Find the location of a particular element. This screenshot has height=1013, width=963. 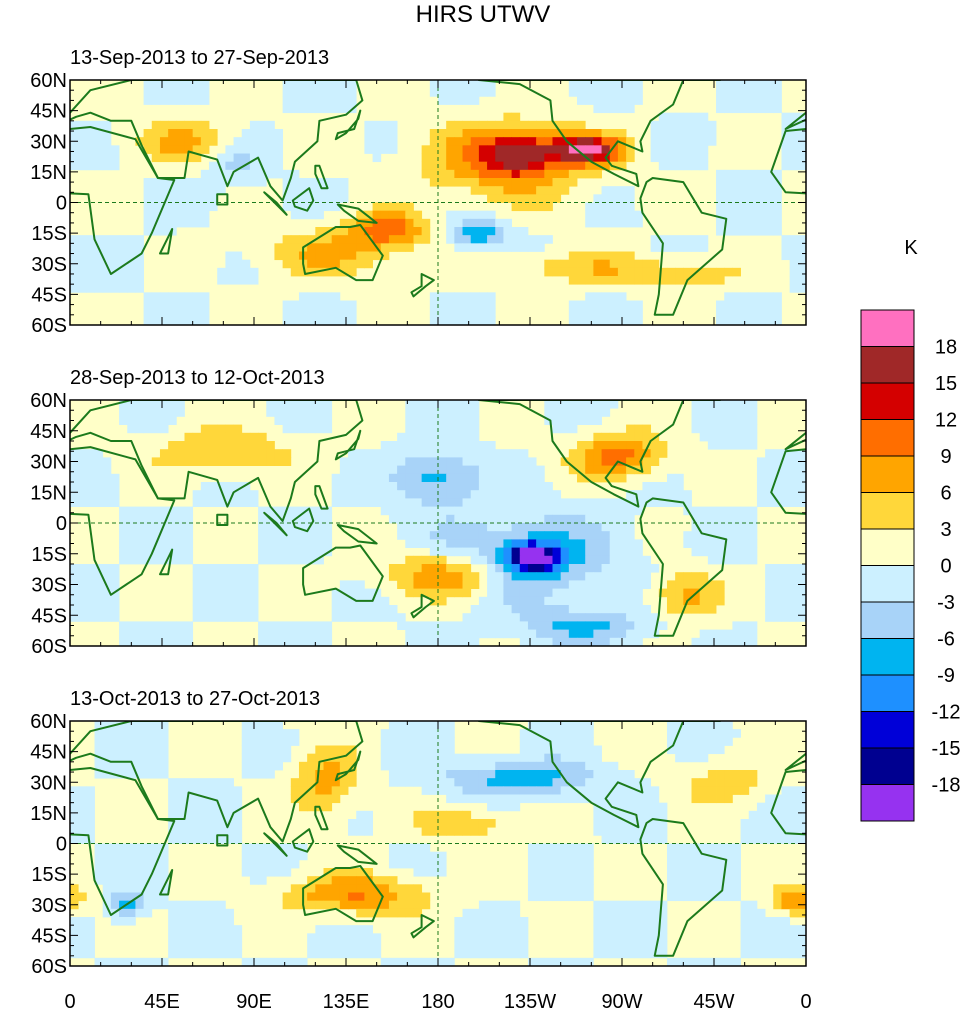

panel-subtitle: 13-Oct-2013 to 27-Oct-2013 is located at coordinates (195, 699).